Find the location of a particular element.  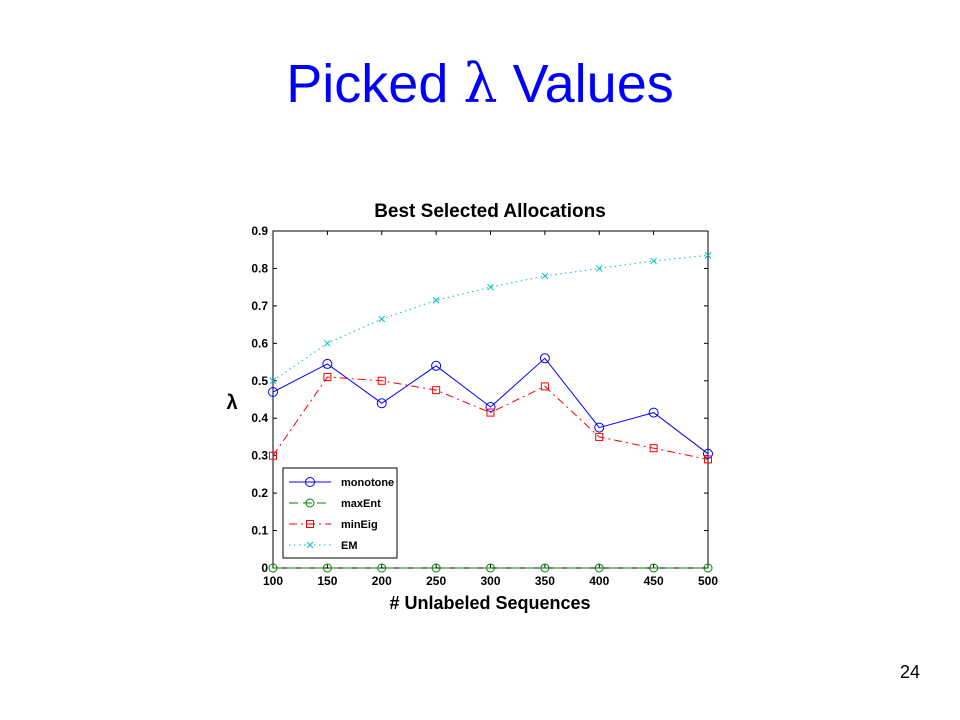

title-lambda-symbol: λ is located at coordinates (480, 83).